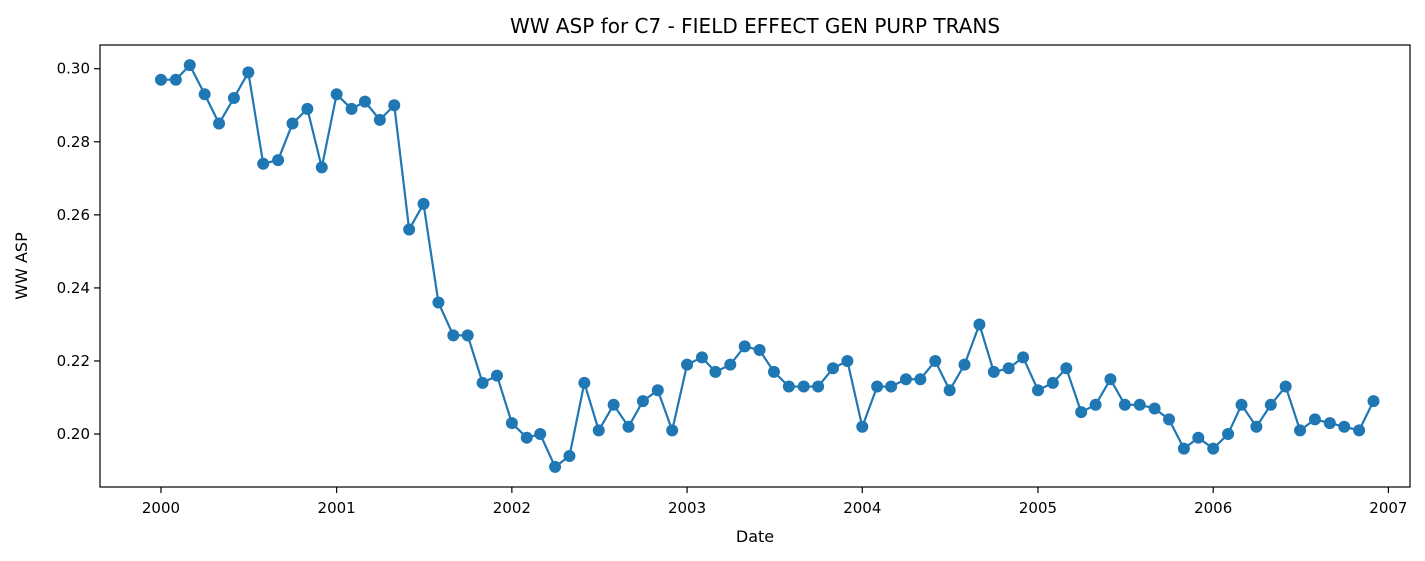 The height and width of the screenshot is (561, 1425). What do you see at coordinates (73, 361) in the screenshot?
I see `y-tick-label: 0.22` at bounding box center [73, 361].